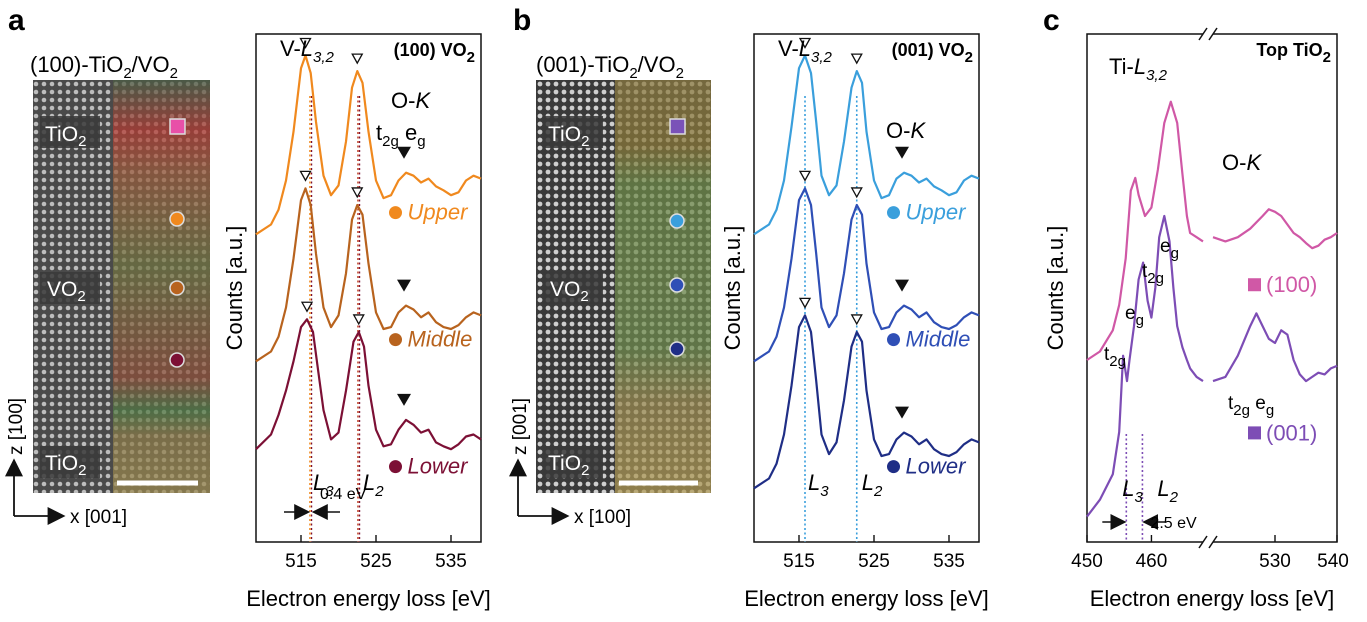 The image size is (1367, 622). What do you see at coordinates (610, 67) in the screenshot?
I see `panel-b-title: (001)-TiO2/VO2` at bounding box center [610, 67].